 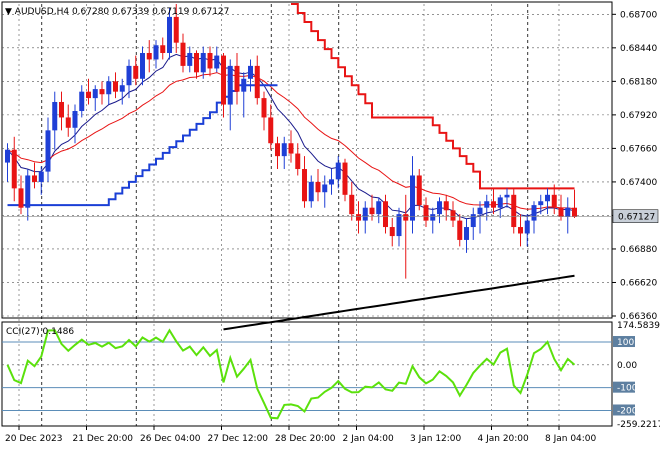 I want to click on dropdown-triangle-icon: ▼, so click(x=10, y=12).